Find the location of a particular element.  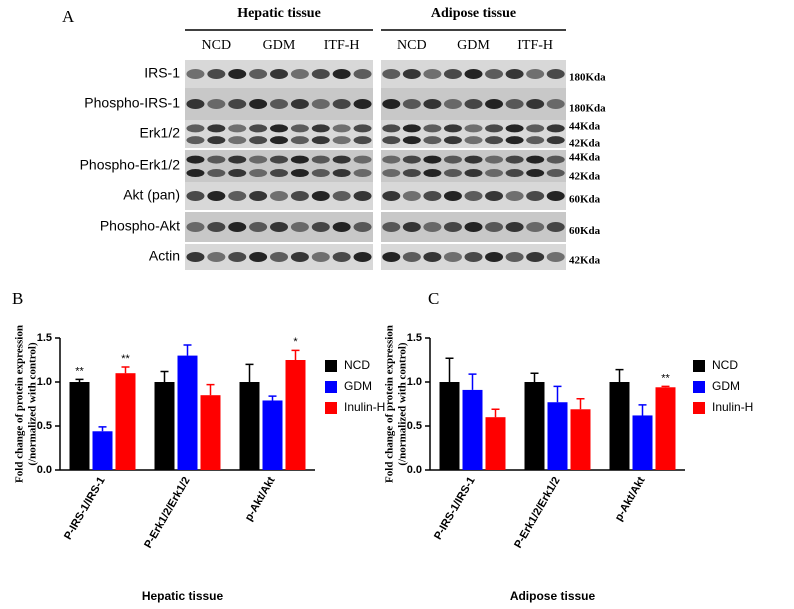

tissue-label: Hepatic tissue is located at coordinates (279, 13).